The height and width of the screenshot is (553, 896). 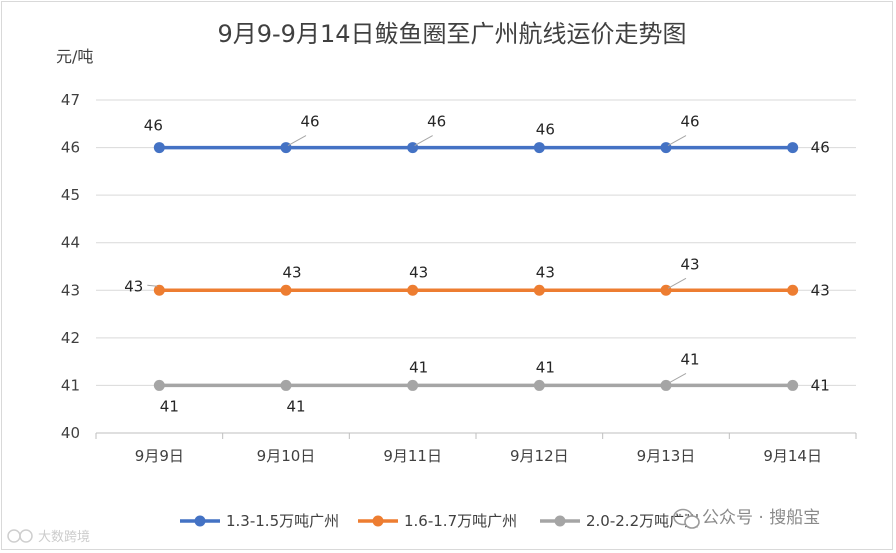 I want to click on legend-item: 1.6-1.7万吨广州, so click(x=437, y=521).